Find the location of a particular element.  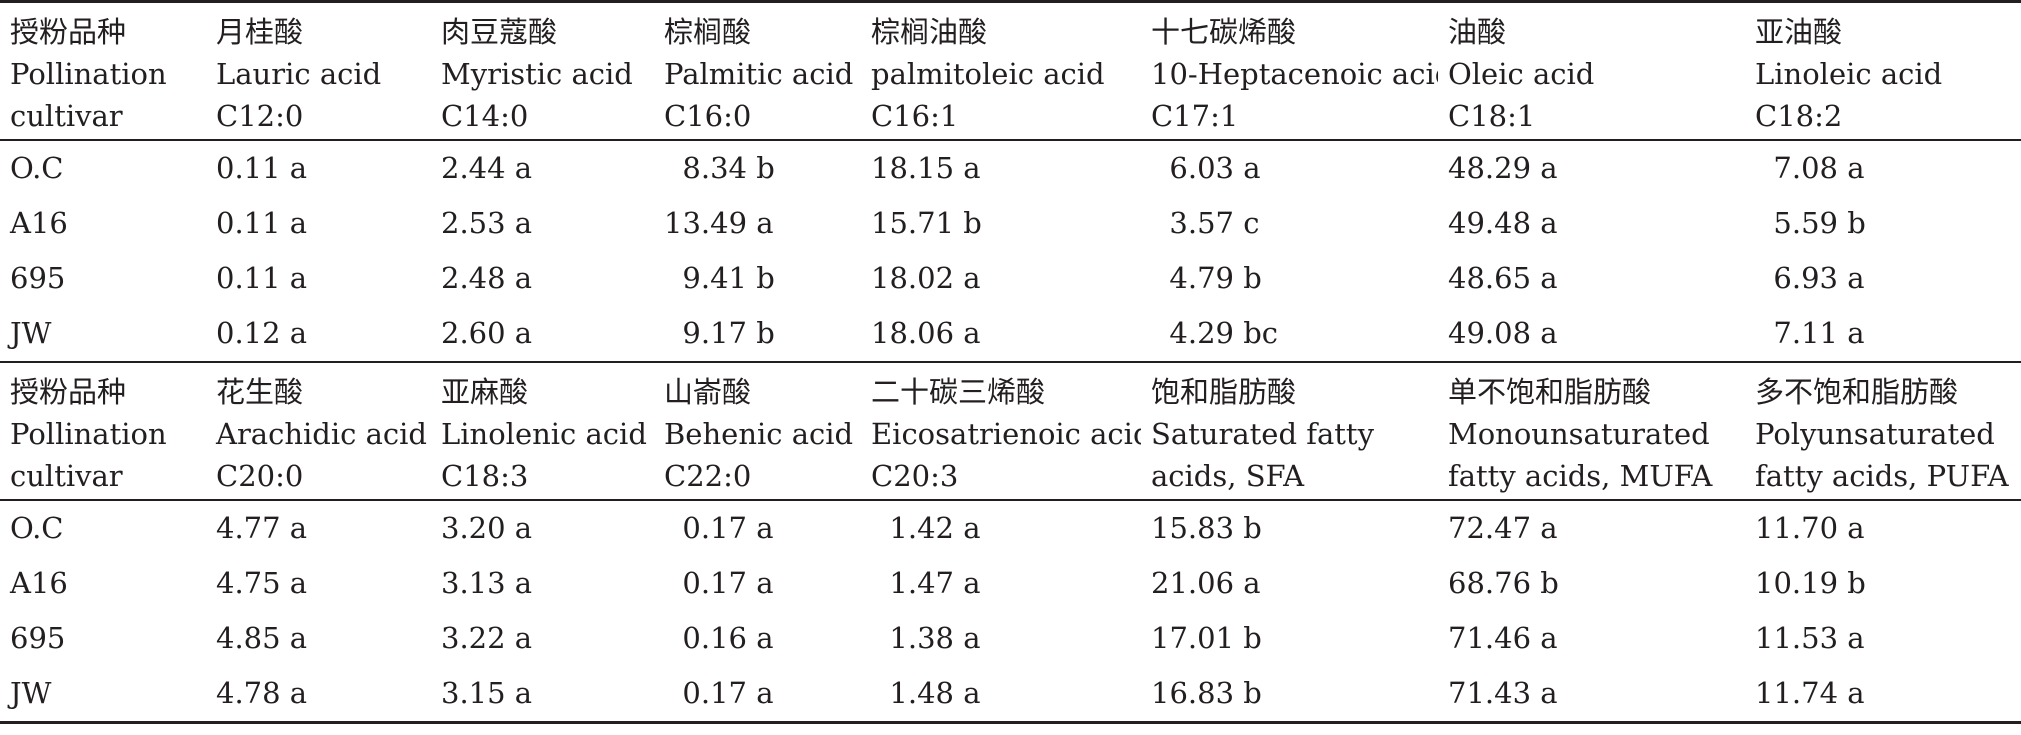

header-text: 饱和脂肪酸 is located at coordinates (1224, 392).